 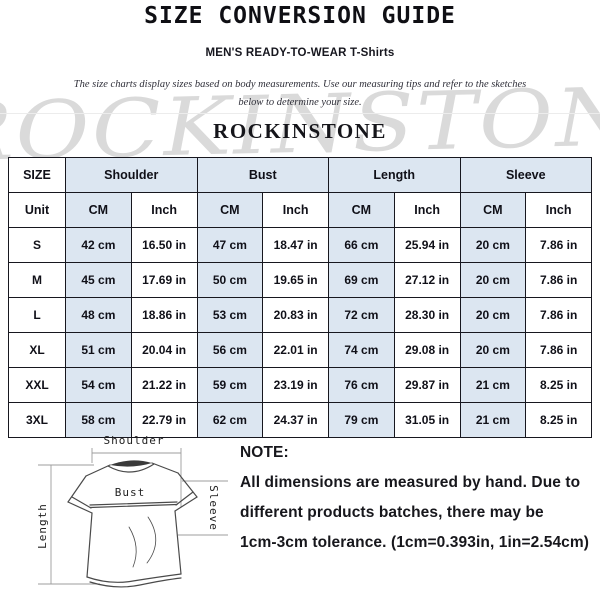 I want to click on table-header-row: SIZE Shoulder Bust Length Sleeve, so click(x=300, y=175).